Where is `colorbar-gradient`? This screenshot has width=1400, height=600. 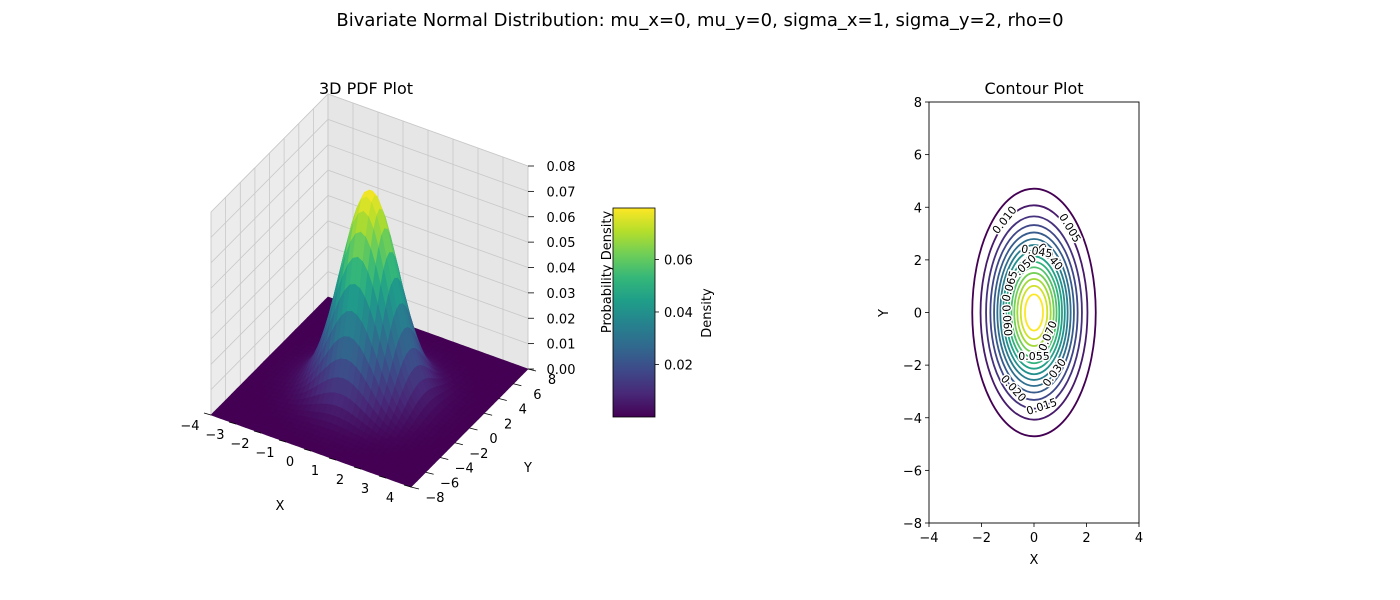
colorbar-gradient is located at coordinates (634, 312).